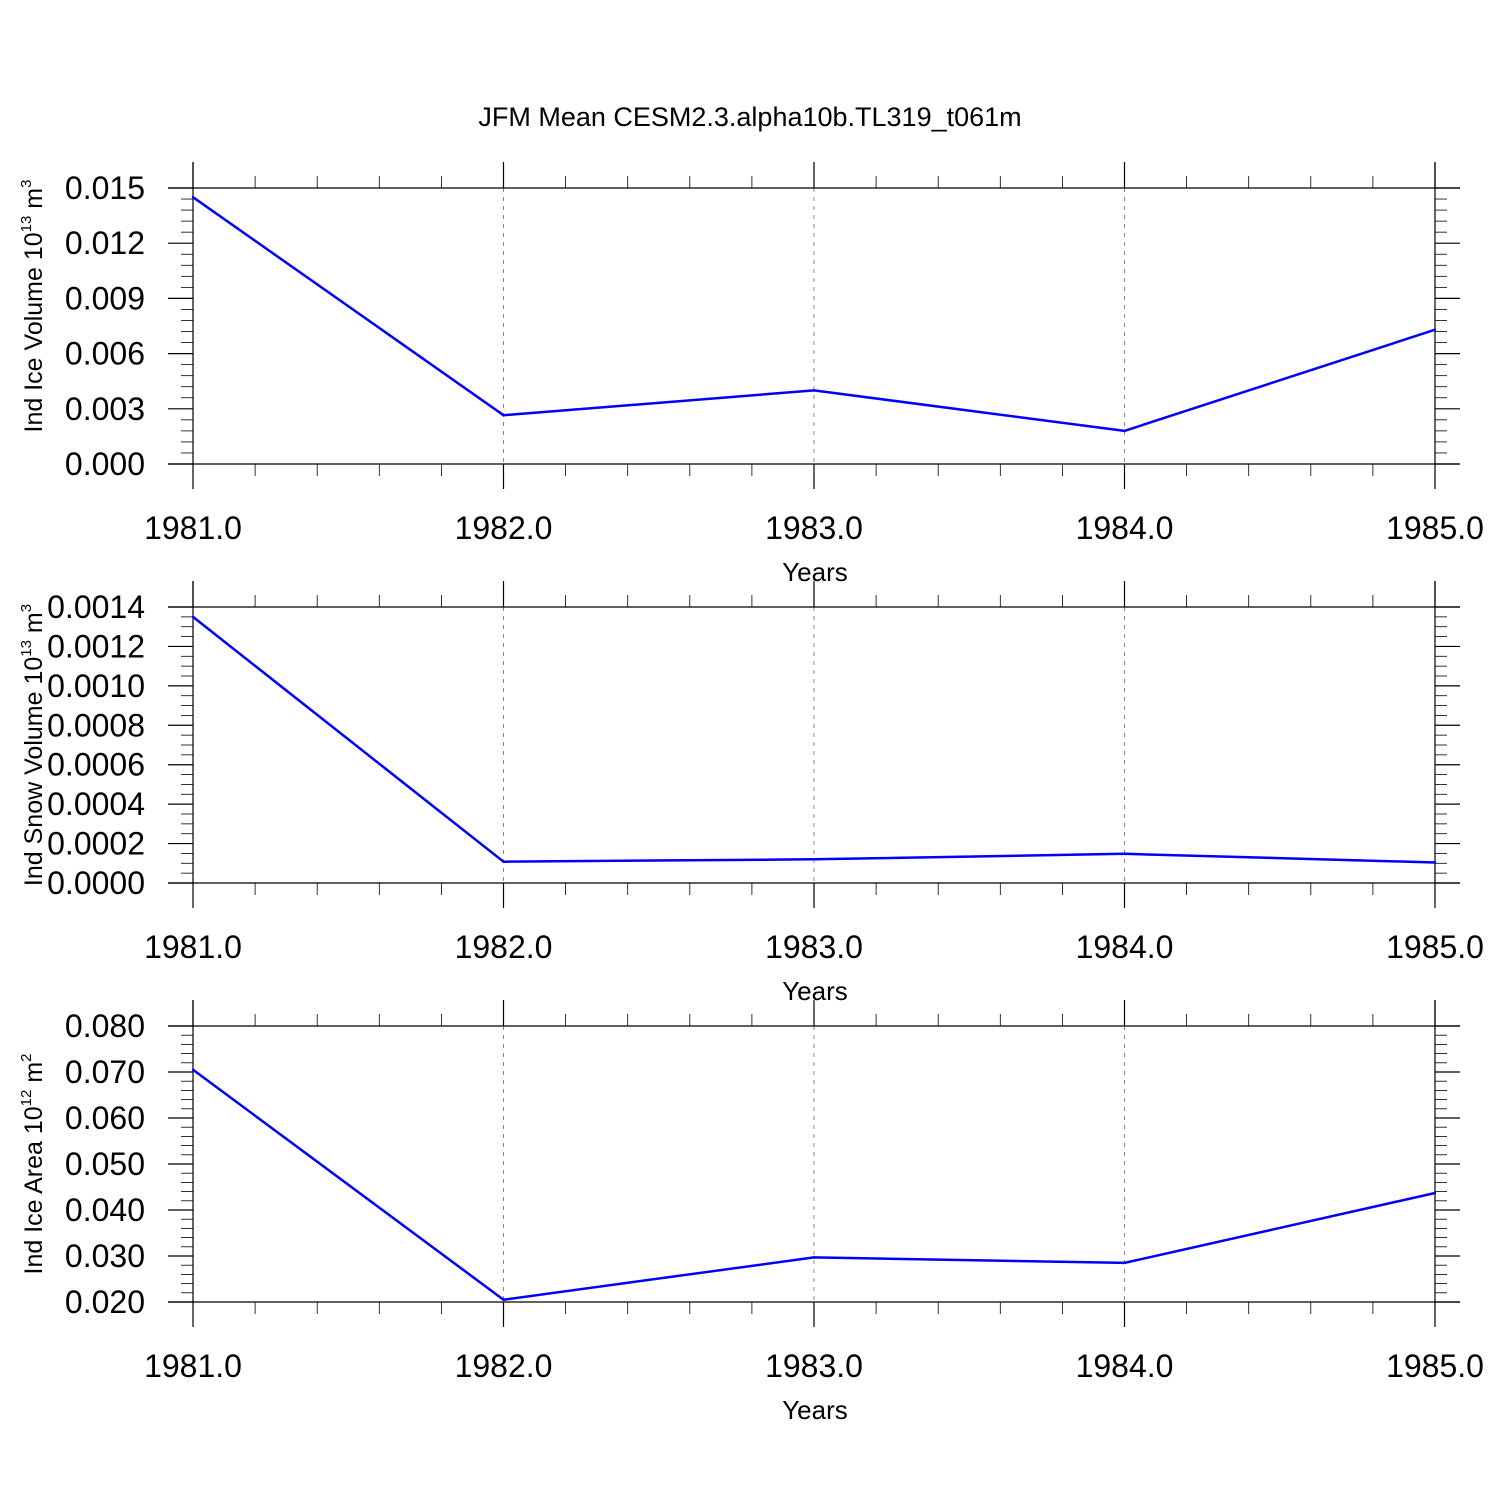 The width and height of the screenshot is (1500, 1500). I want to click on y-tick-label: 0.003, so click(105, 409).